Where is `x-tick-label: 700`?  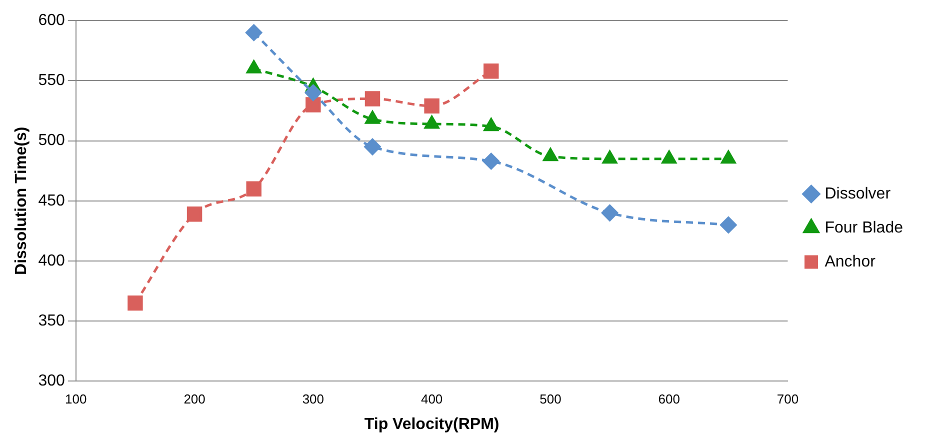
x-tick-label: 700 is located at coordinates (787, 399).